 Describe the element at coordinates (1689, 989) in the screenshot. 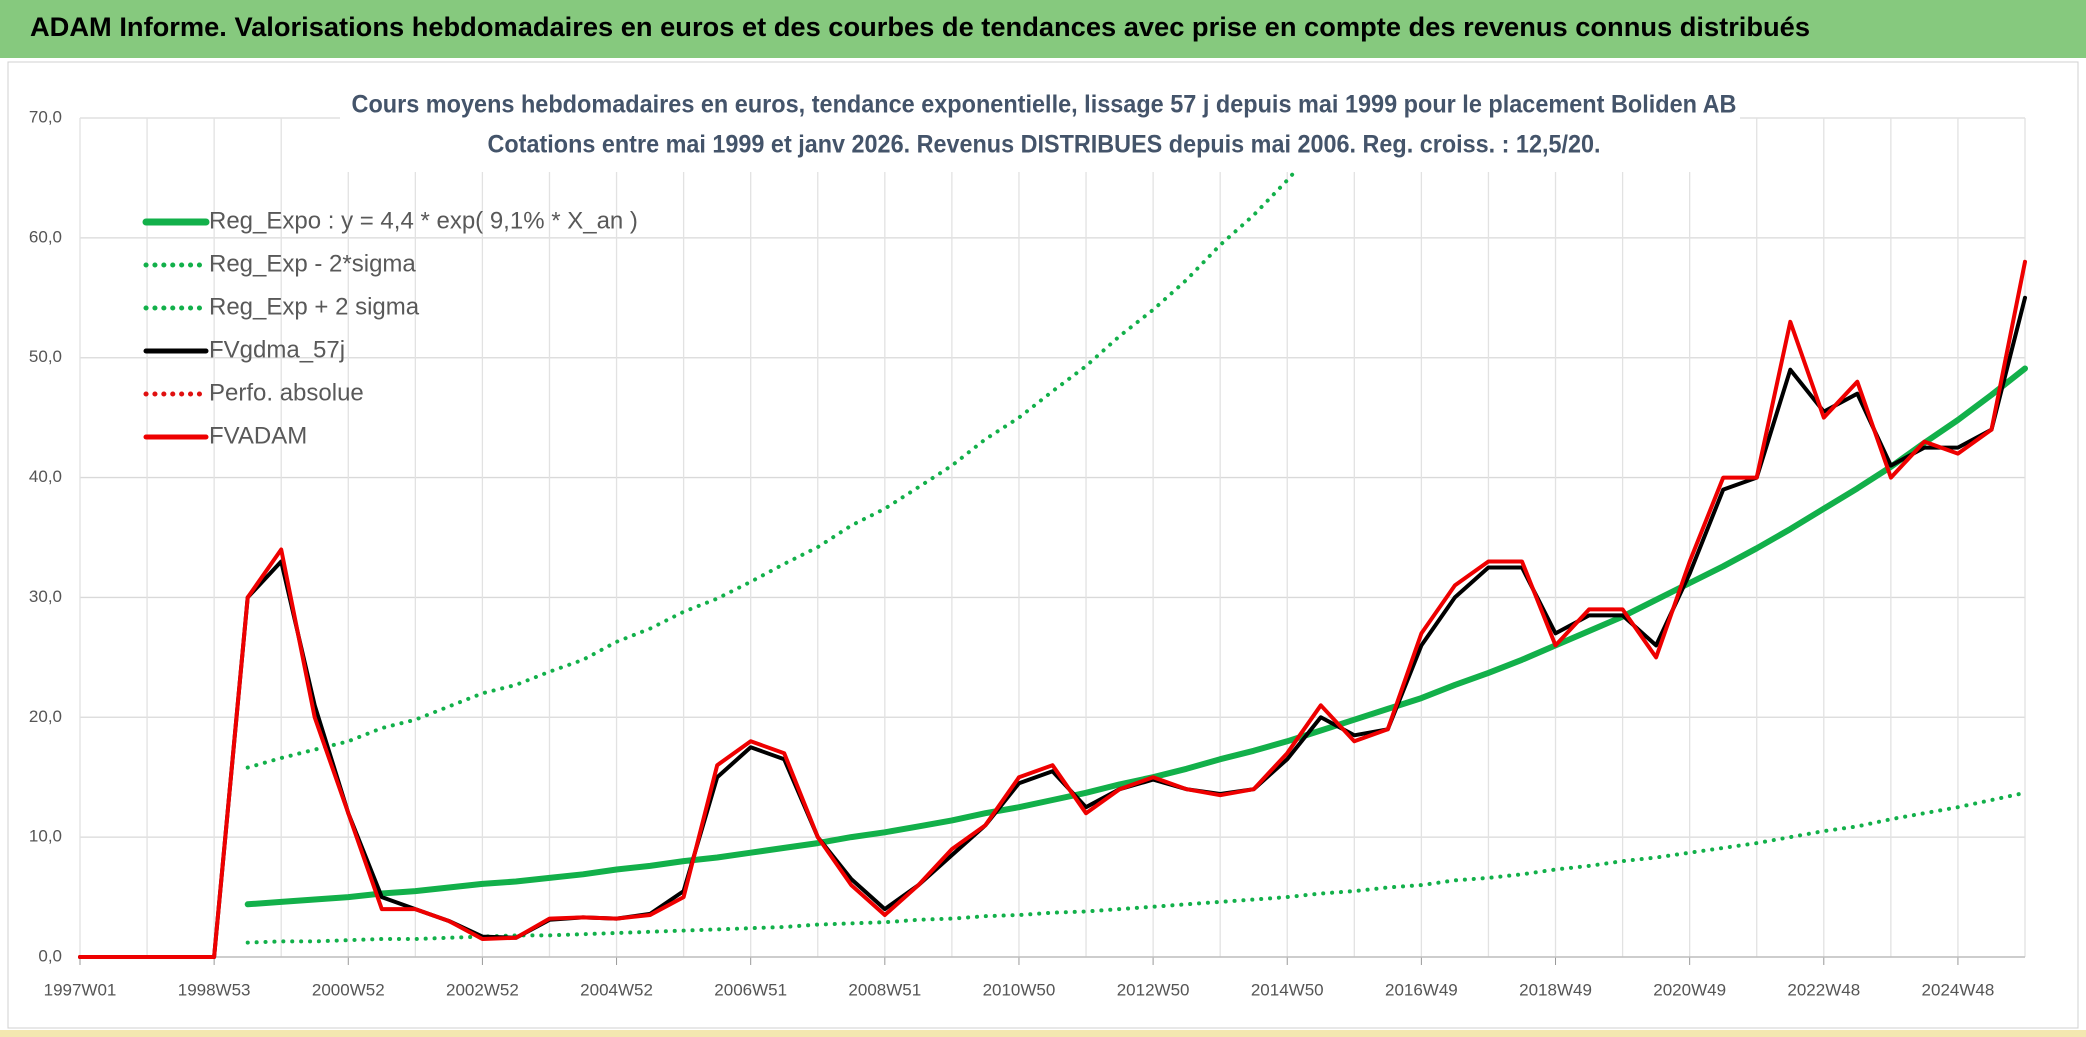

I see `x-tick-label: 2020W49` at that location.